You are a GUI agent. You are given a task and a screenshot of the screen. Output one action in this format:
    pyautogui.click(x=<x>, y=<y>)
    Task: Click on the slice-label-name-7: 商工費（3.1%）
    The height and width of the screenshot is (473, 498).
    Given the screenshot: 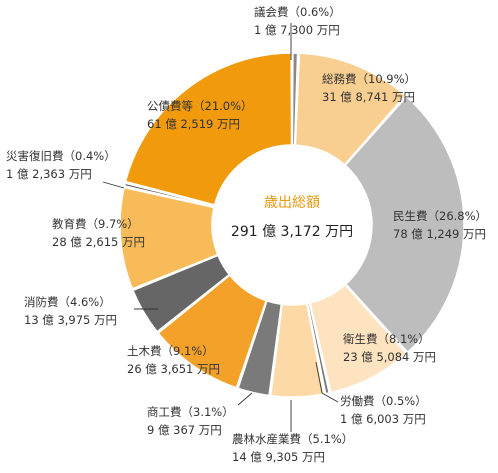 What is the action you would take?
    pyautogui.click(x=190, y=412)
    